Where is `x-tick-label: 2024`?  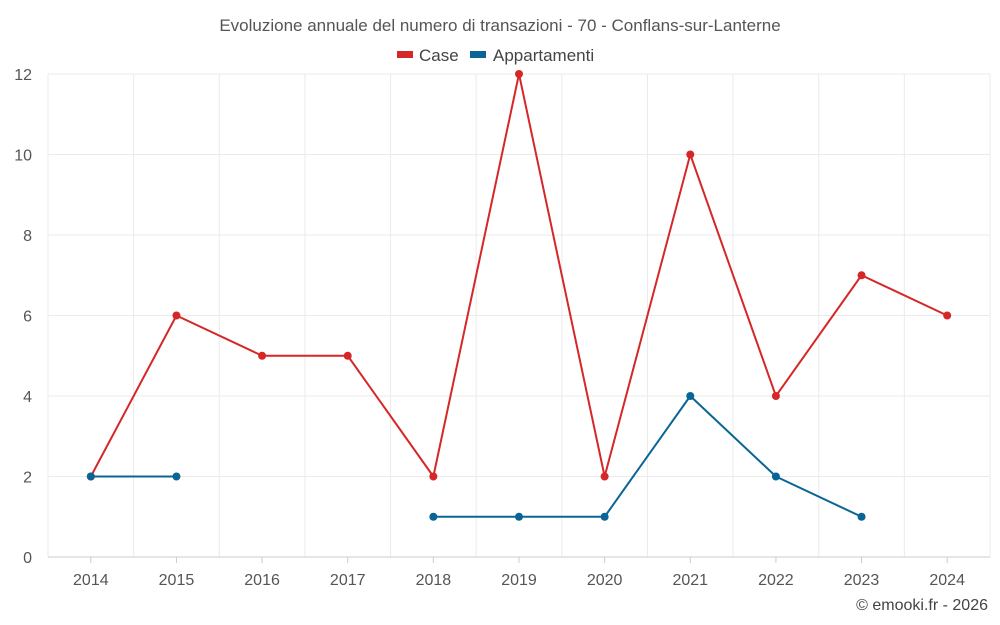
x-tick-label: 2024 is located at coordinates (947, 580).